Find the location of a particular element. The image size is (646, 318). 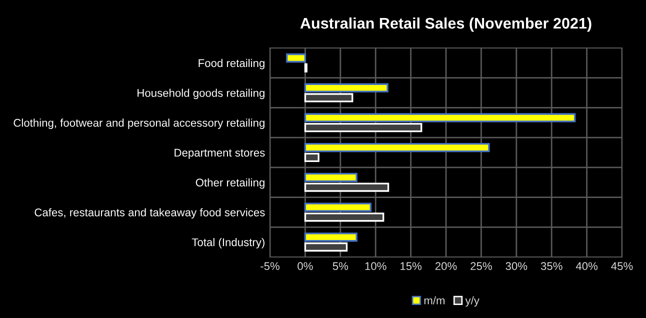

x-tick-label: 15% is located at coordinates (411, 266).